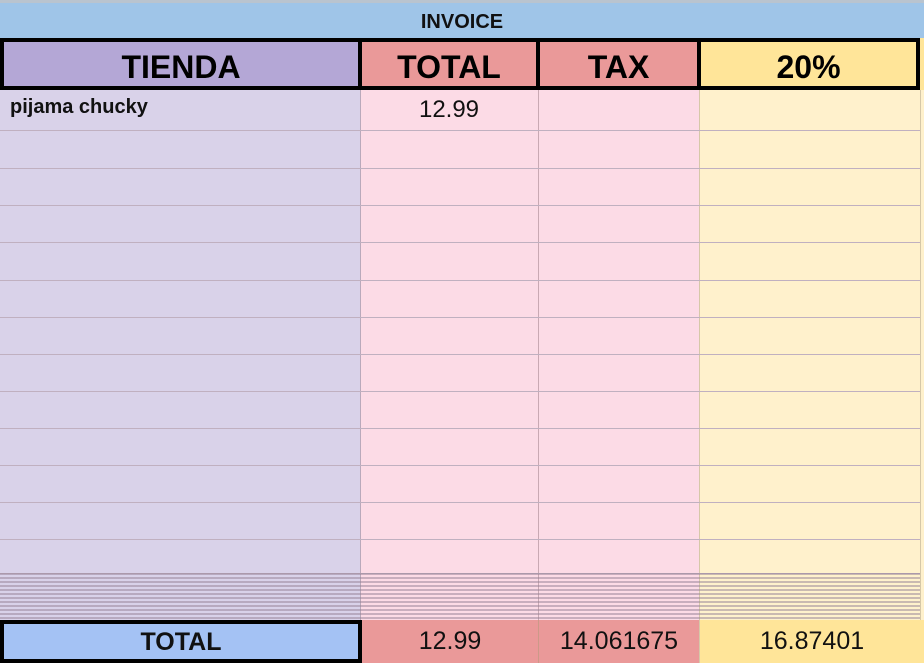 Image resolution: width=924 pixels, height=663 pixels. Describe the element at coordinates (618, 64) in the screenshot. I see `header-tax: TAX` at that location.